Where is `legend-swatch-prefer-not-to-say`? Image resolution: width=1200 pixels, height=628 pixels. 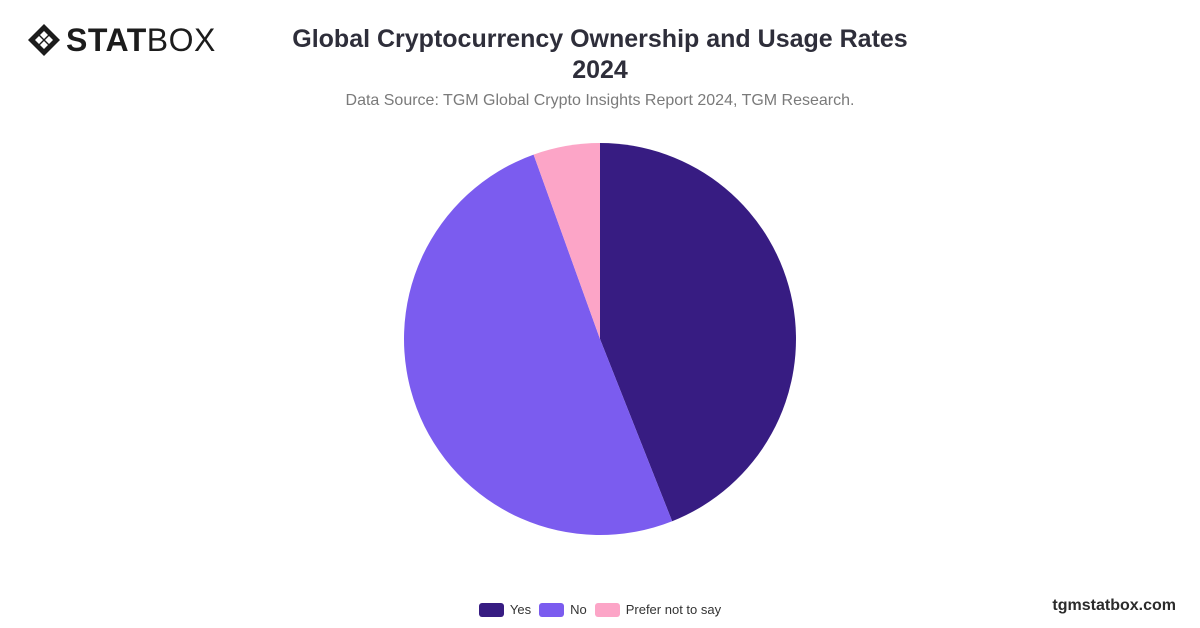
legend-swatch-prefer-not-to-say is located at coordinates (607, 609).